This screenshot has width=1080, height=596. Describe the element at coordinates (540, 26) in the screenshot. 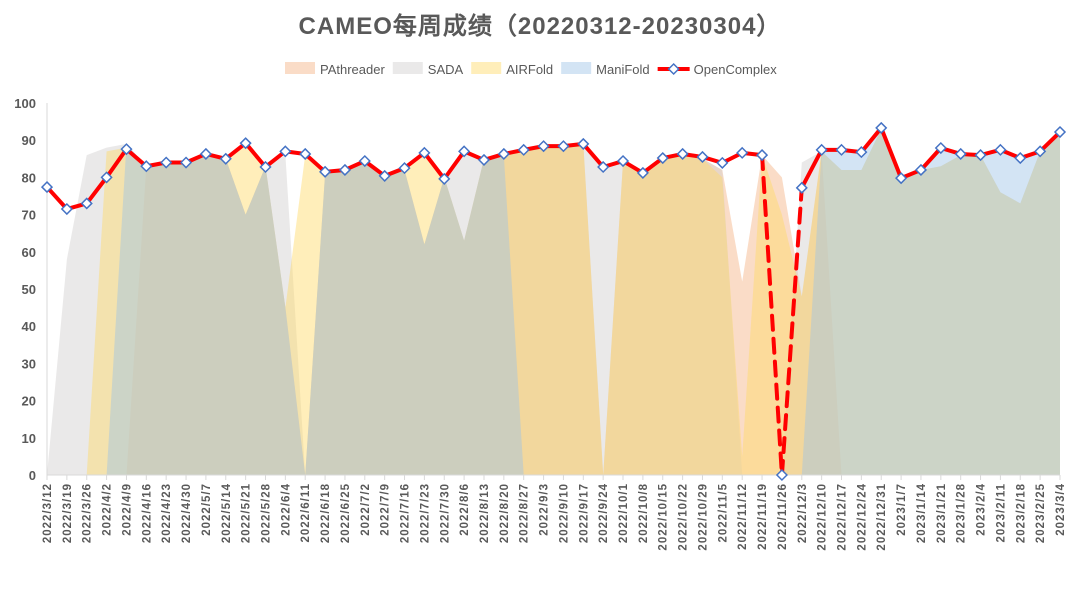

I see `chart-title: CAMEO每周成绩（20220312-20230304）` at that location.